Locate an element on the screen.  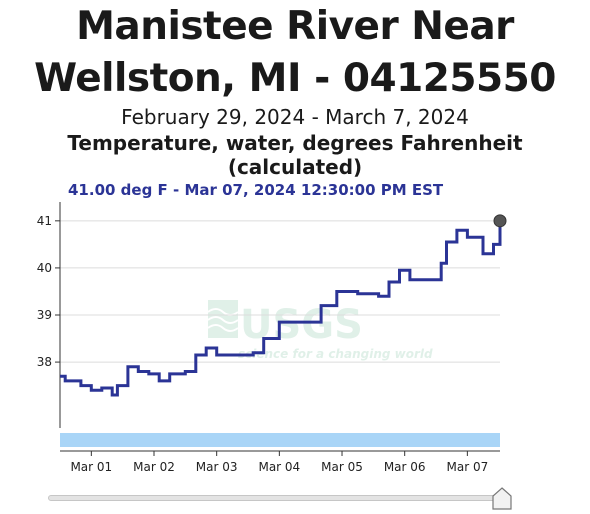
time-brush-selection is located at coordinates (280, 440).